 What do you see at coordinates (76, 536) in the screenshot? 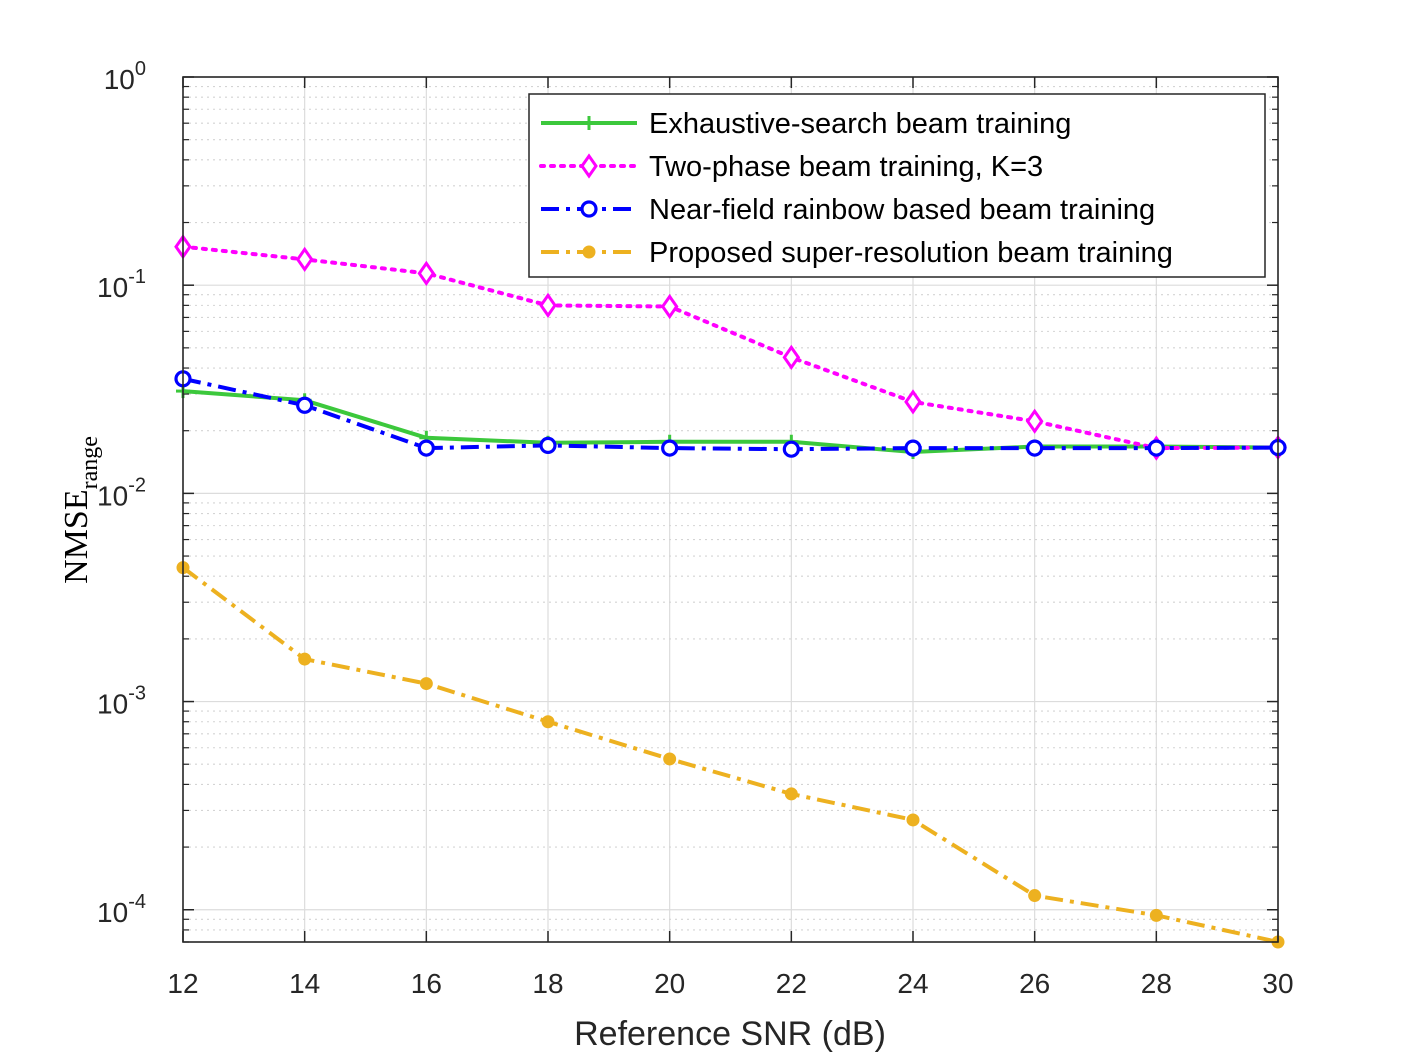
I see `y-axis-label-main: NMSE` at bounding box center [76, 536].